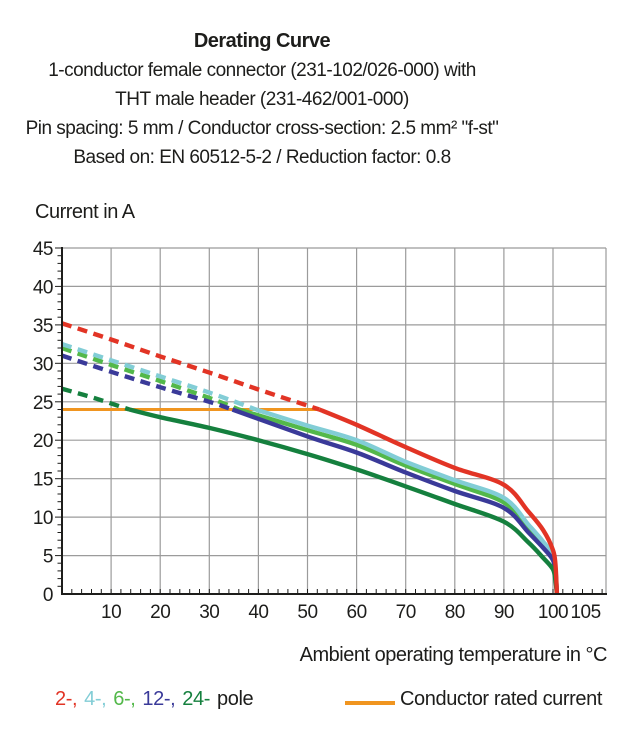  I want to click on svg-text: 60, so click(357, 612).